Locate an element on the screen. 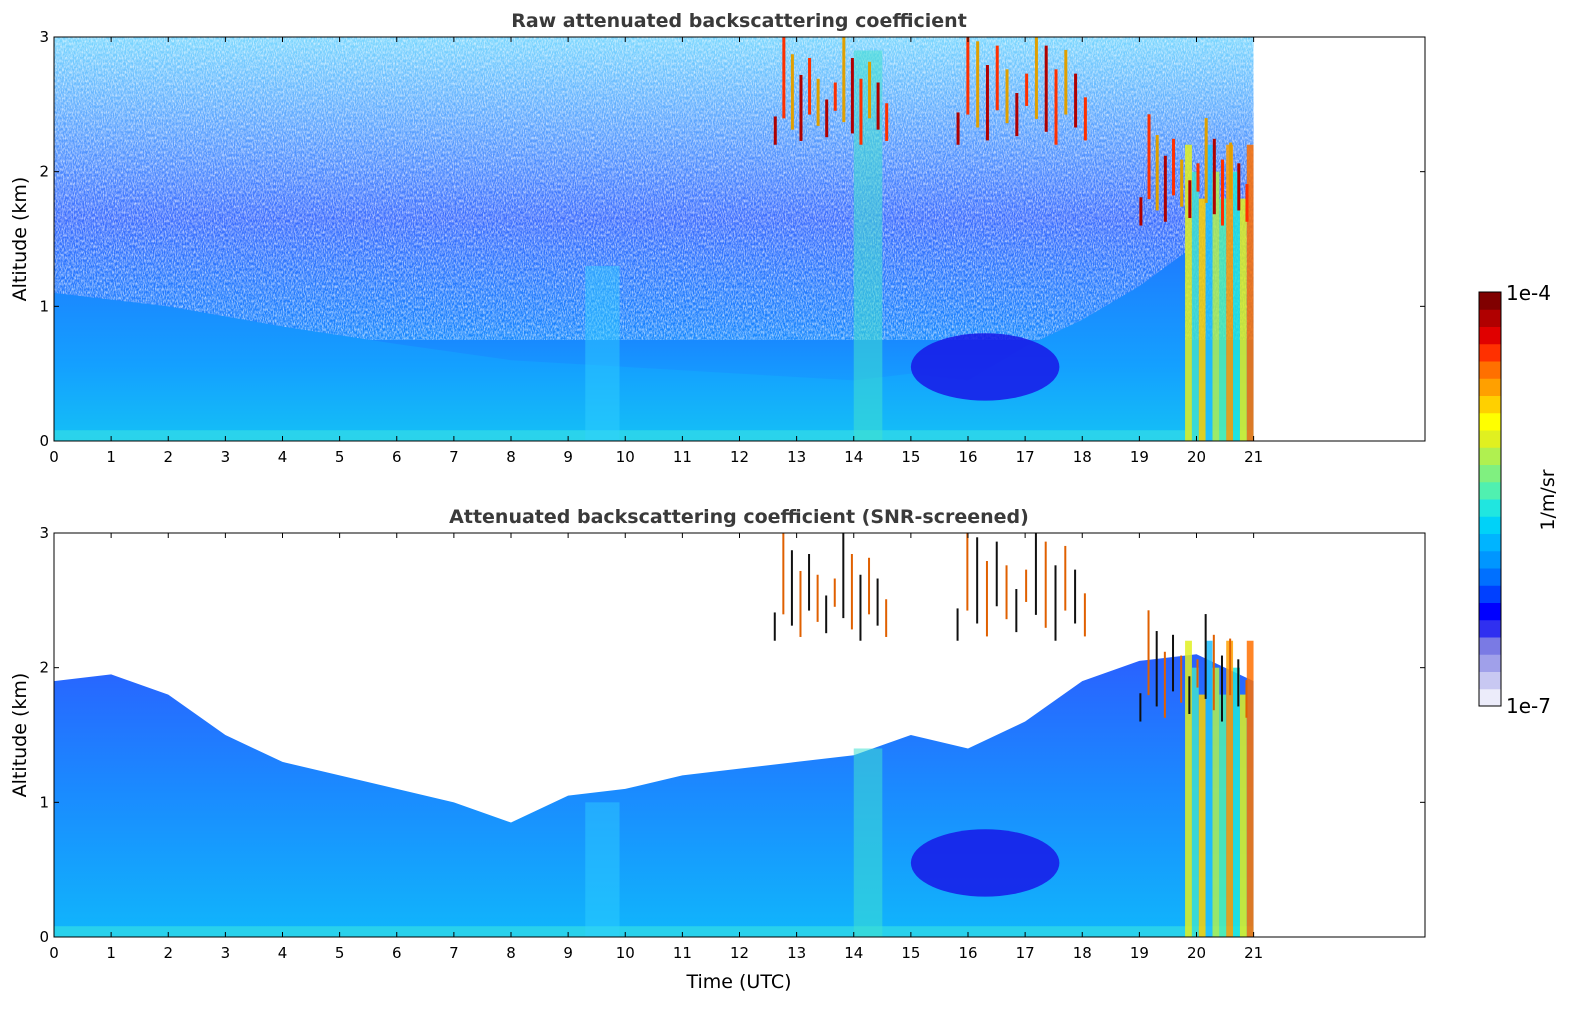  x-tick-label: 16 is located at coordinates (967, 457).